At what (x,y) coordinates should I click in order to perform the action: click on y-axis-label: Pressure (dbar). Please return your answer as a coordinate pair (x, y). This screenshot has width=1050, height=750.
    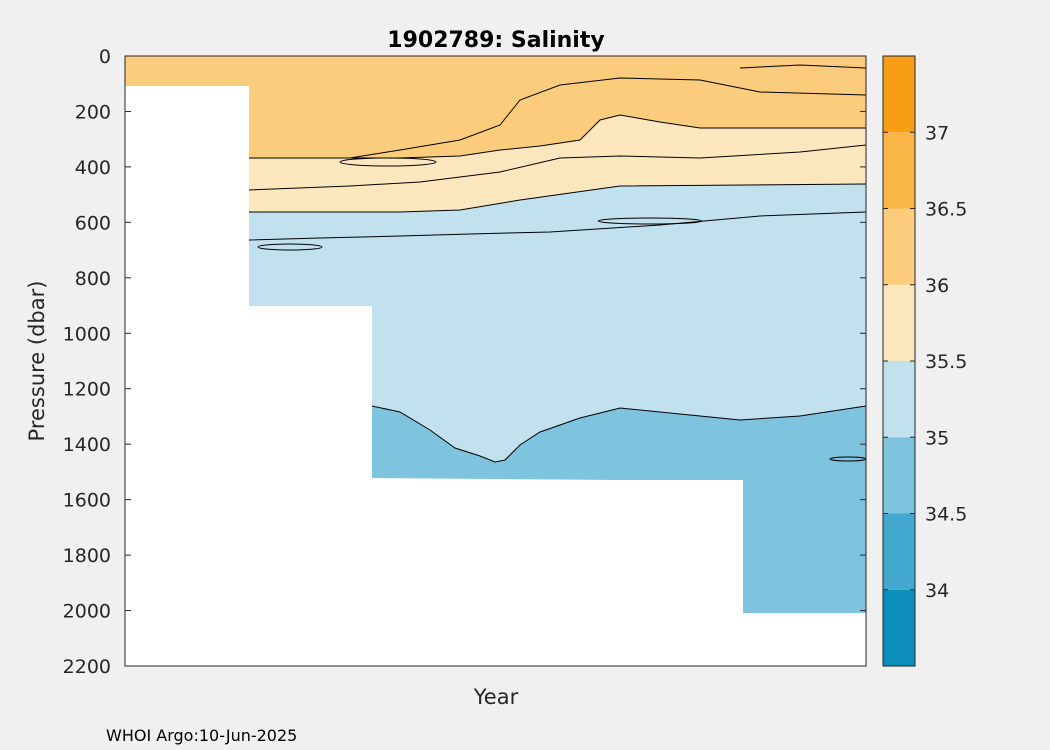
    Looking at the image, I should click on (37, 361).